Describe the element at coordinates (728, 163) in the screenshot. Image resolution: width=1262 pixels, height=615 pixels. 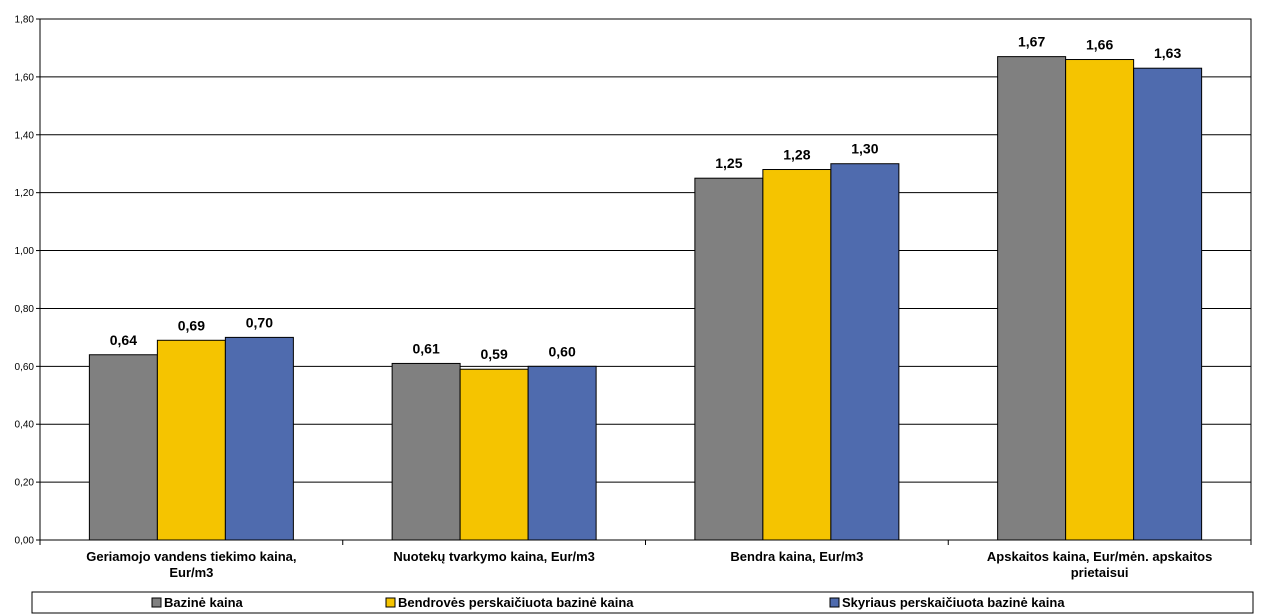
I see `data-label: 1,25` at that location.